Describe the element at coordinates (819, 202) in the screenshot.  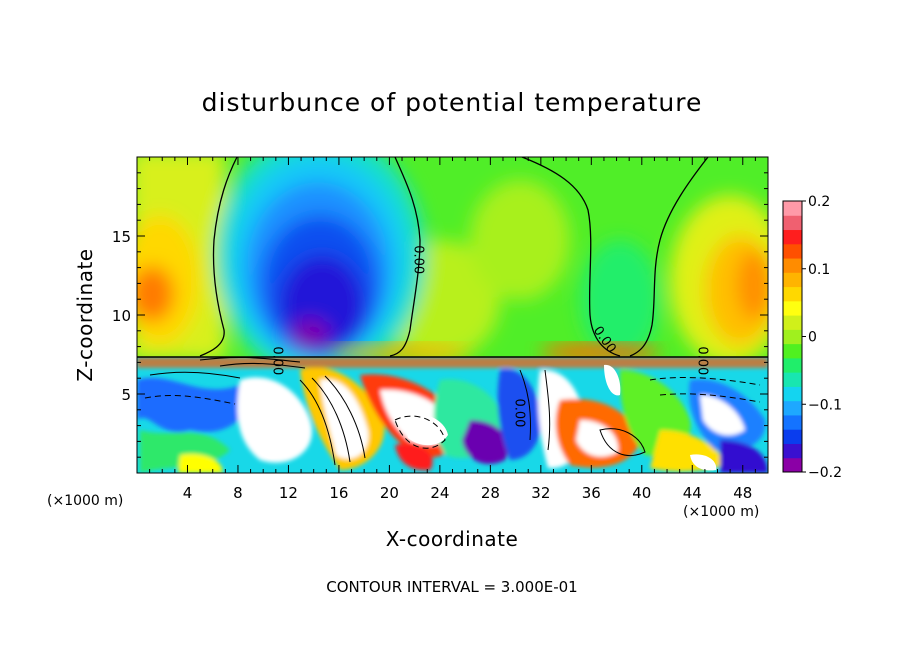
I see `colorbar-tick-label: 0.2` at that location.